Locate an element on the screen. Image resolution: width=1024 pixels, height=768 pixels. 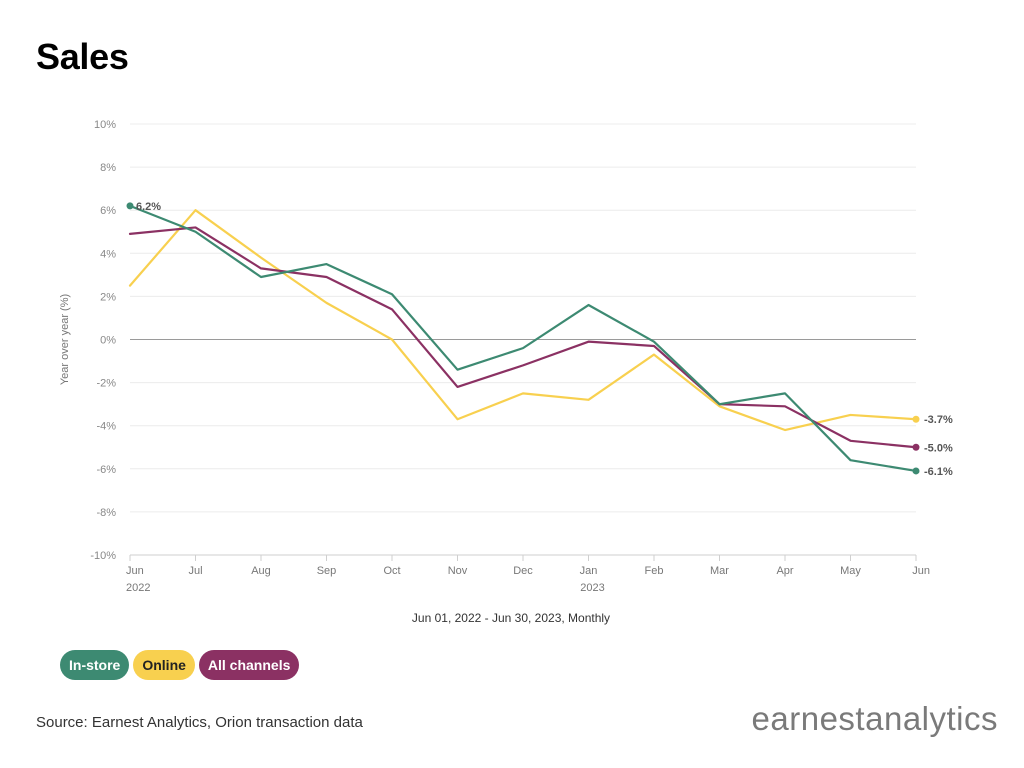
y-tick-label: -2% is located at coordinates (106, 384).